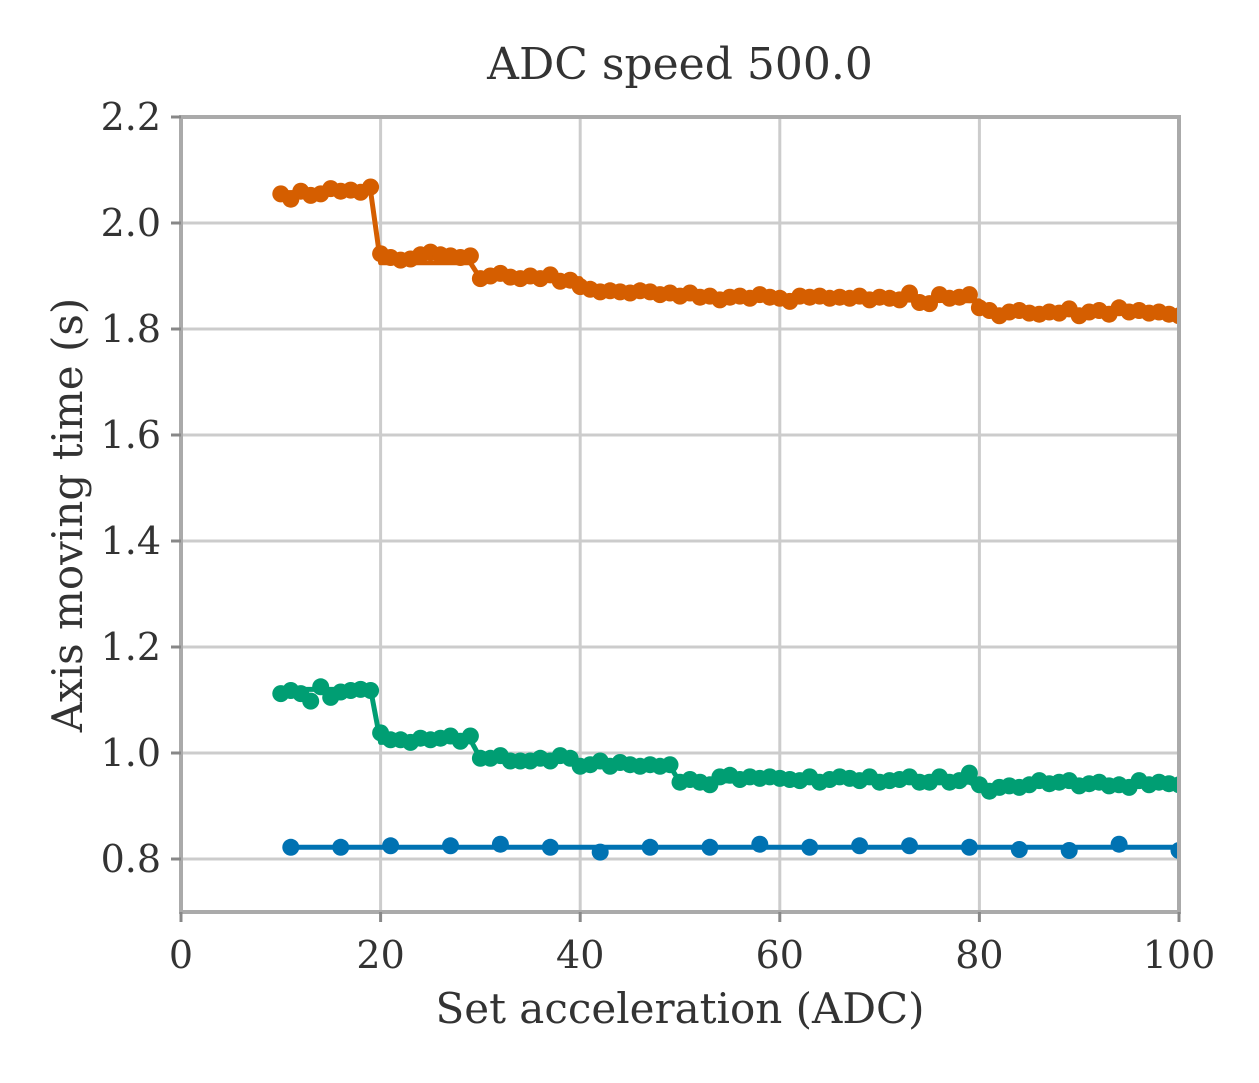 This screenshot has width=1259, height=1083. I want to click on x-tick-label: 20, so click(380, 955).